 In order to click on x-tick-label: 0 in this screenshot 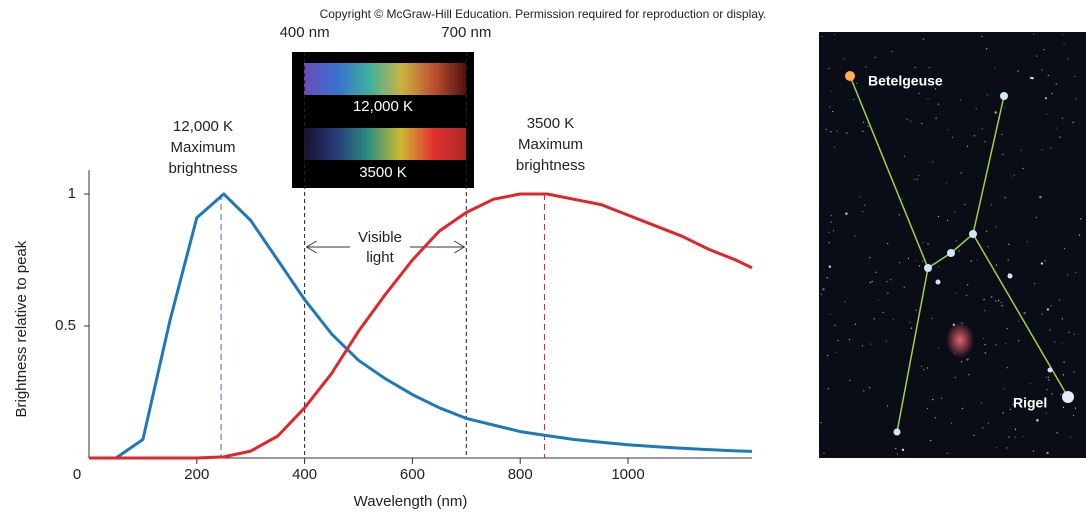, I will do `click(77, 474)`.